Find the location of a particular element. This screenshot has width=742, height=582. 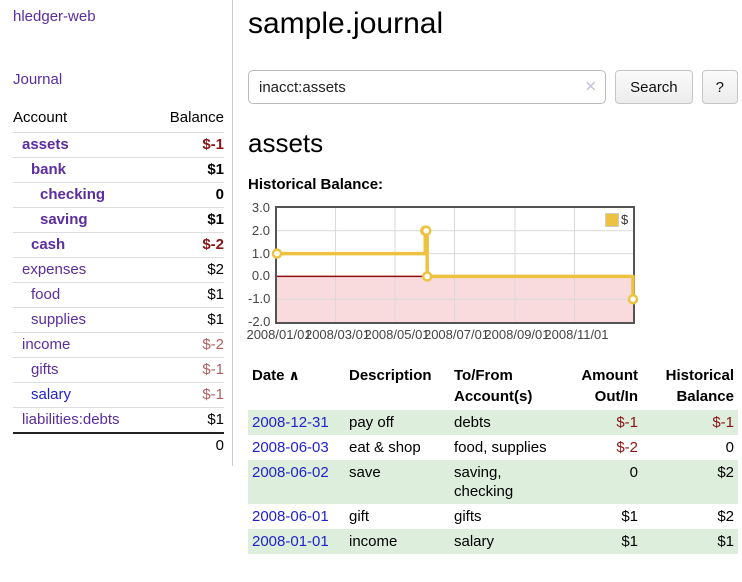

account-link: cash is located at coordinates (48, 244).